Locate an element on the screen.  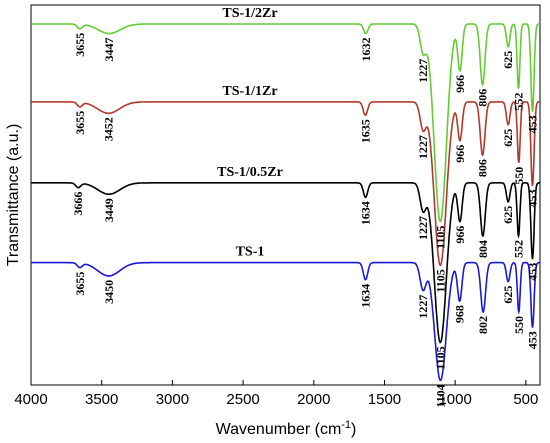
x-tick-label-3500: 3500 is located at coordinates (101, 399).